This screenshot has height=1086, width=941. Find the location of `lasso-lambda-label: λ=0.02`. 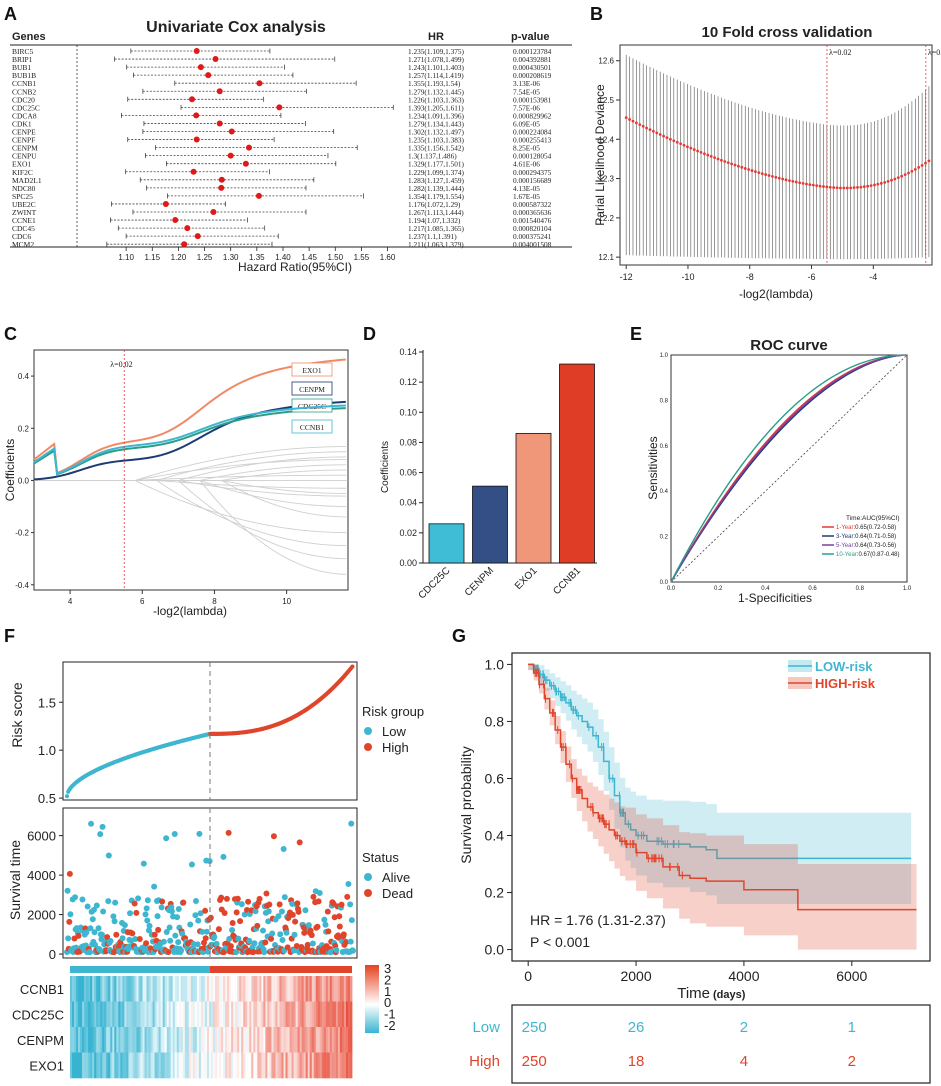

lasso-lambda-label: λ=0.02 is located at coordinates (121, 364).